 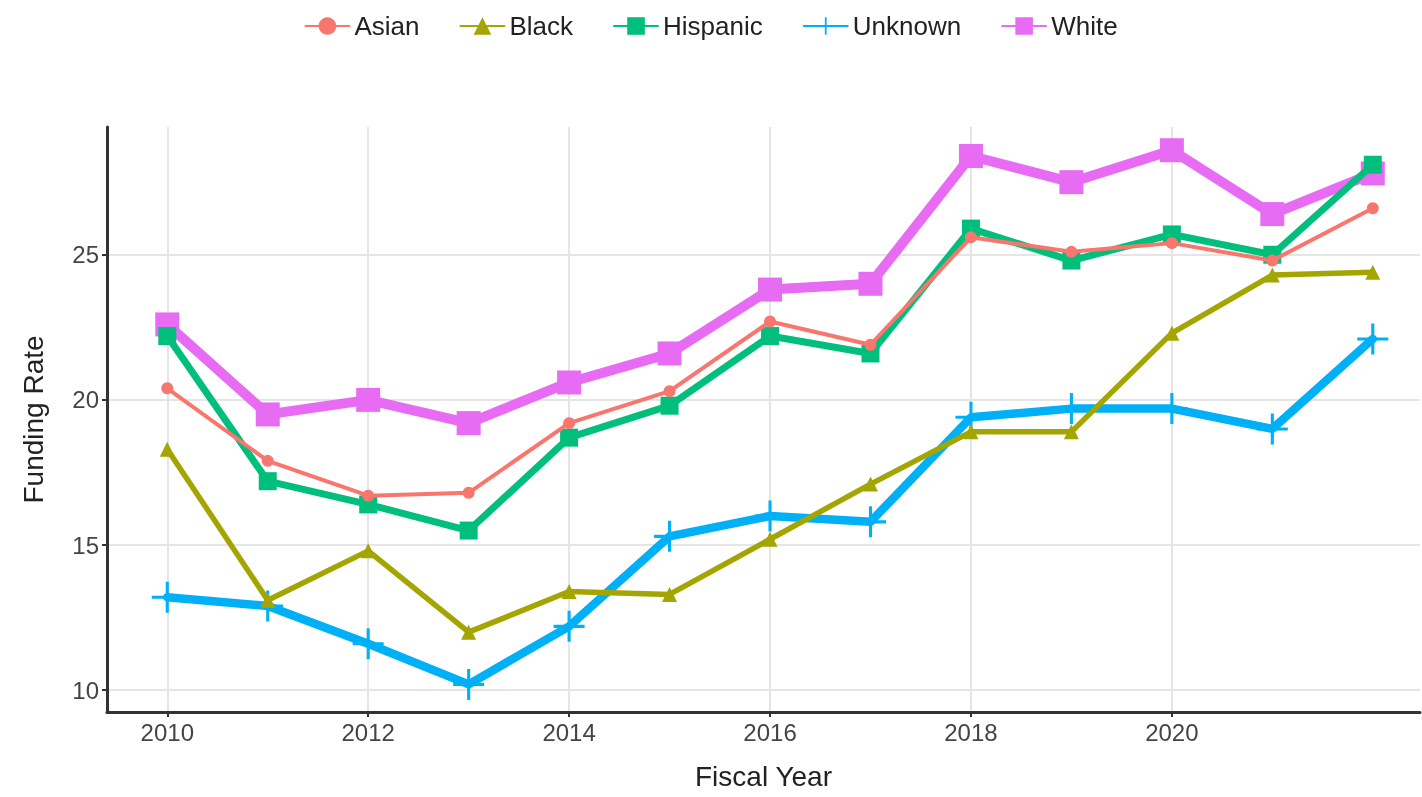 I want to click on x-axis-title: Fiscal Year, so click(x=763, y=776).